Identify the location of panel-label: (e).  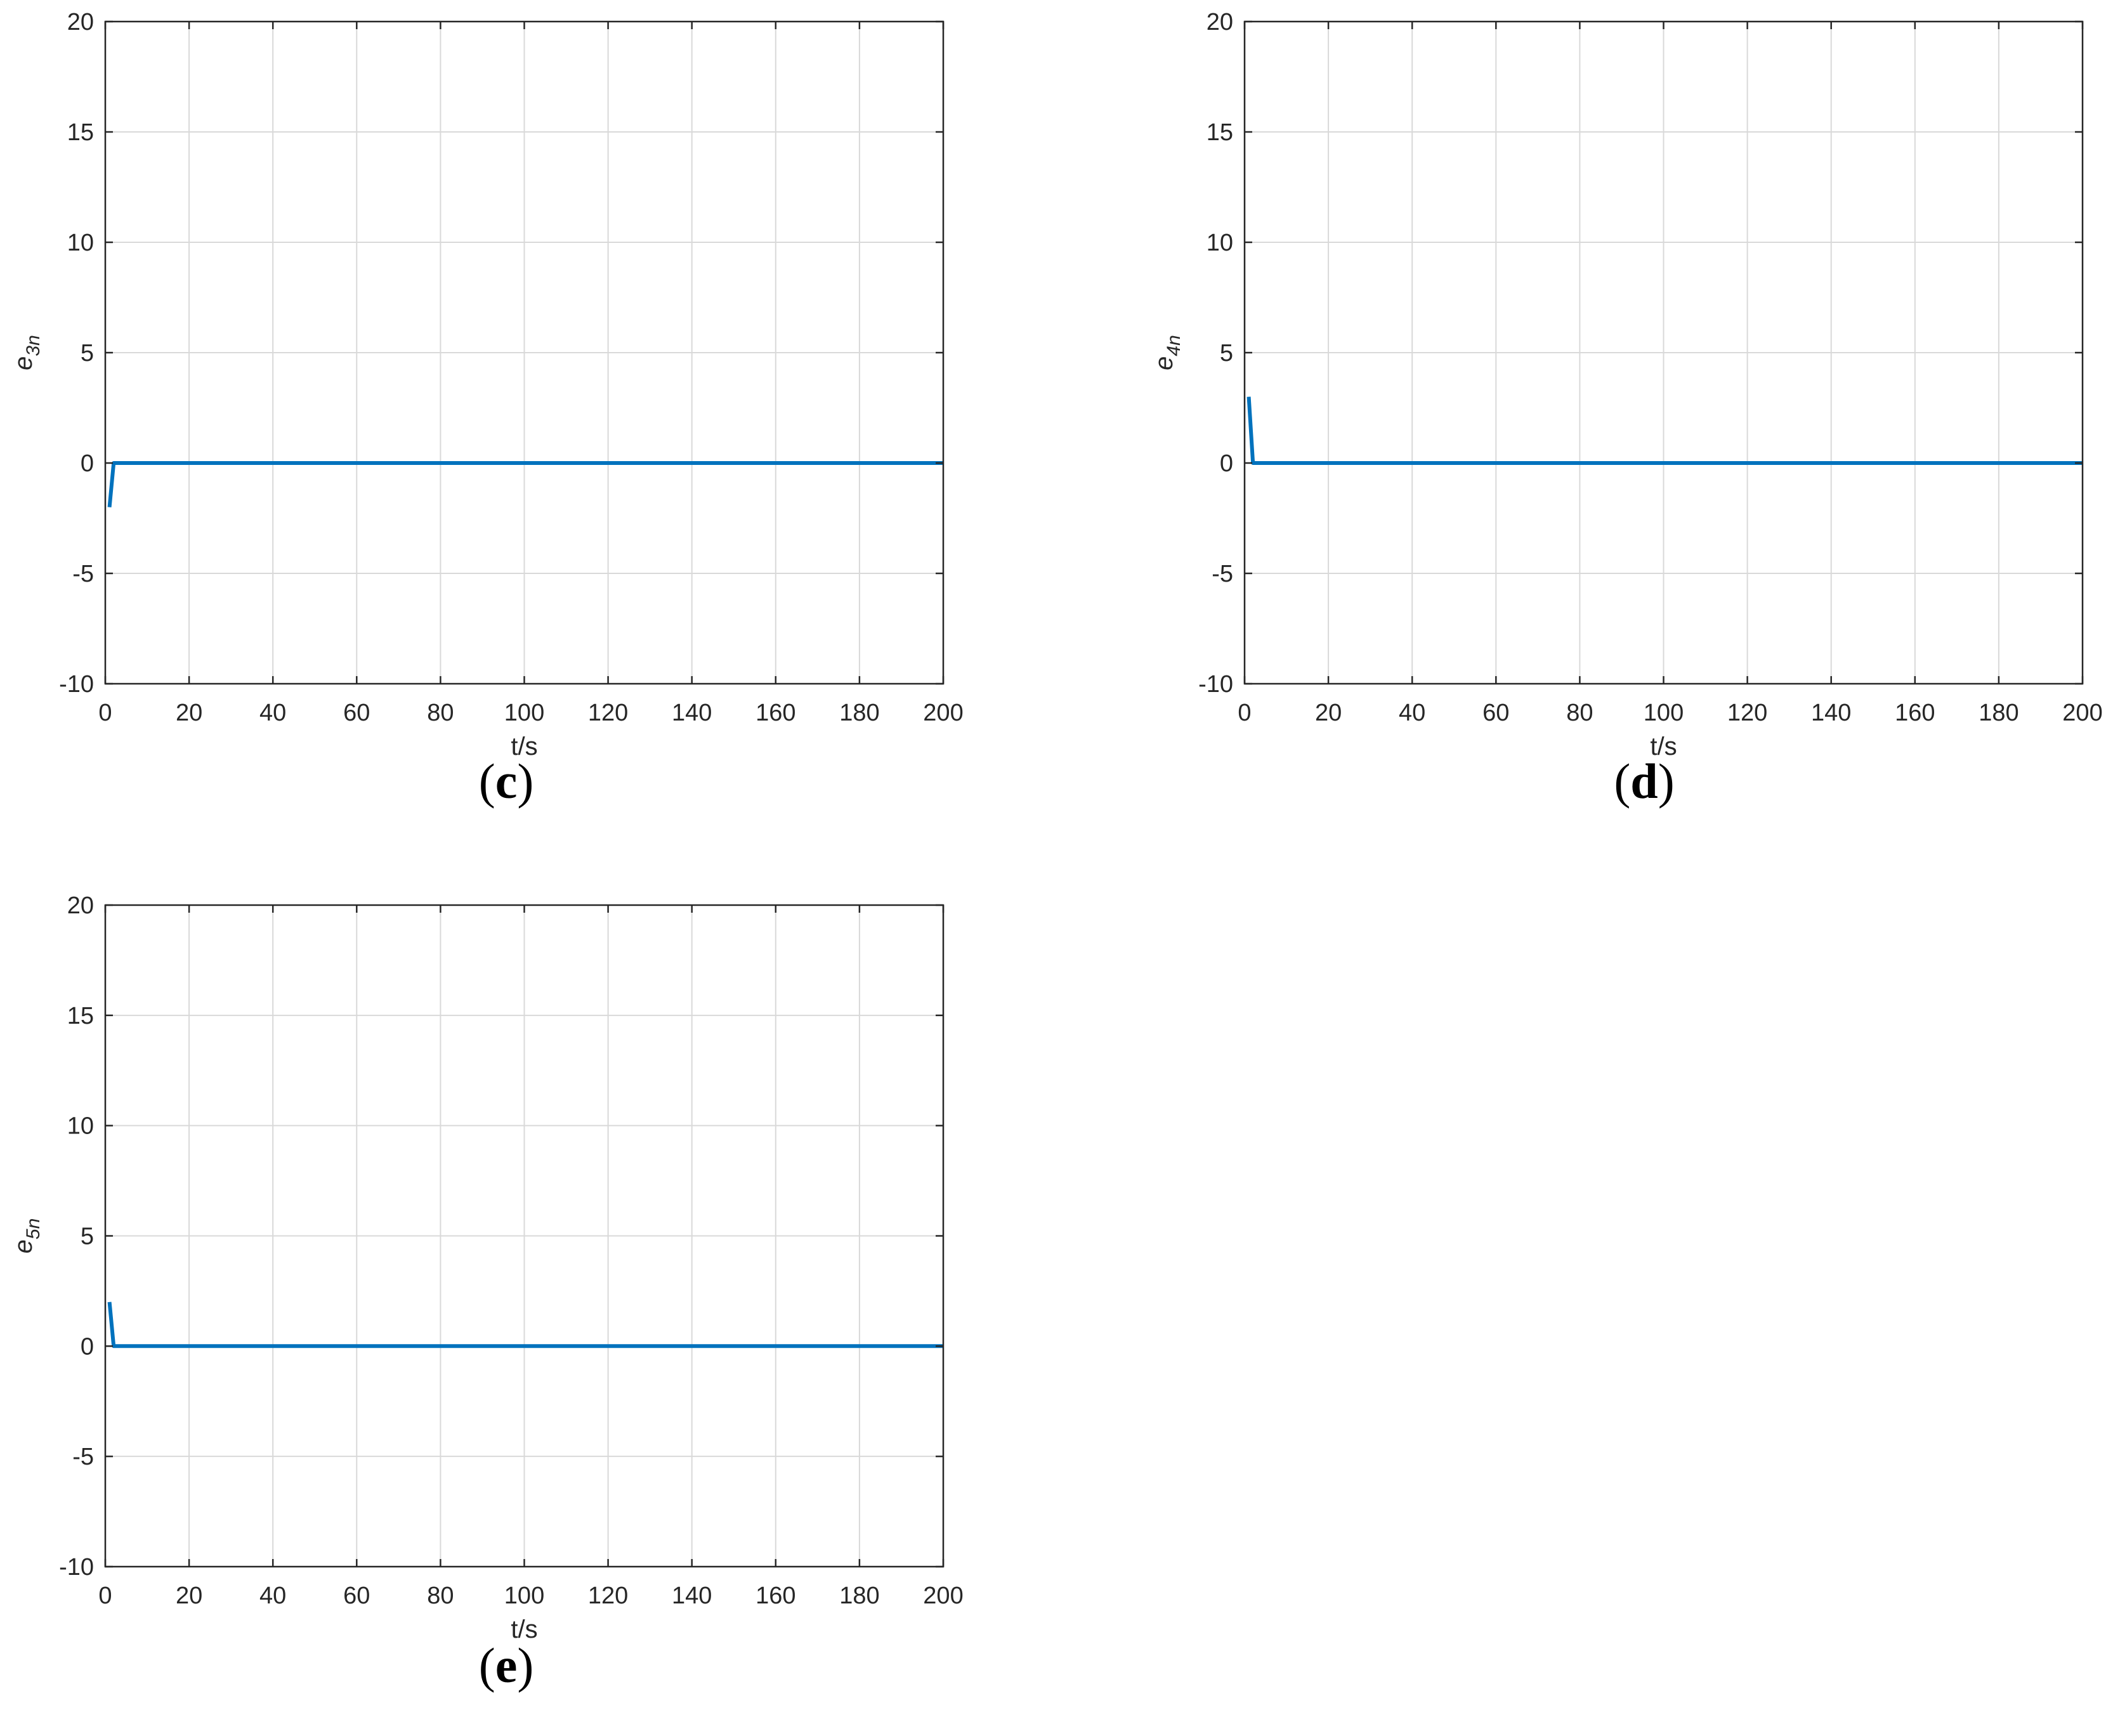
(506, 1665).